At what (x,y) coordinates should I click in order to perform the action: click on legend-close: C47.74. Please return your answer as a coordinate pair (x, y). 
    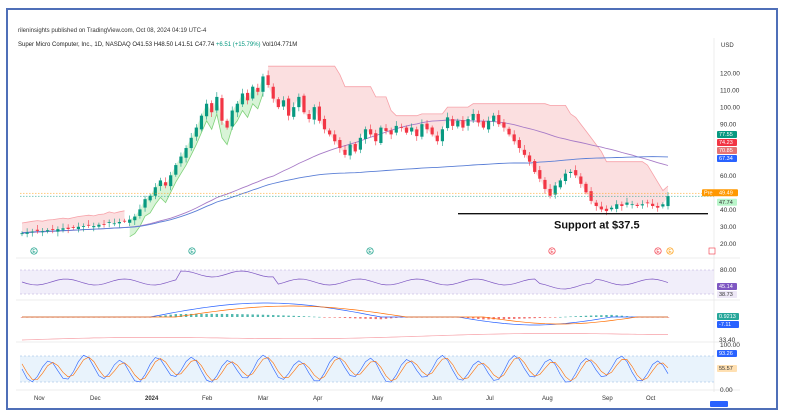
    Looking at the image, I should click on (204, 45).